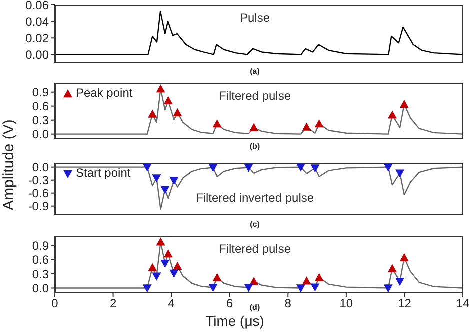 This screenshot has width=469, height=332. I want to click on x-tick-label: 12, so click(405, 303).